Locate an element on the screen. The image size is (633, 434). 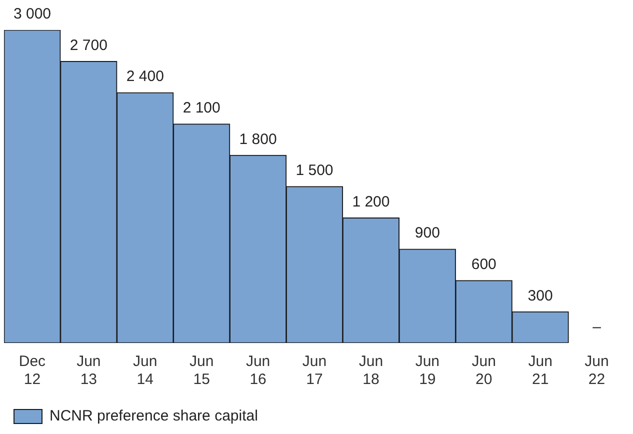
legend-label: NCNR preference share capital is located at coordinates (154, 416).